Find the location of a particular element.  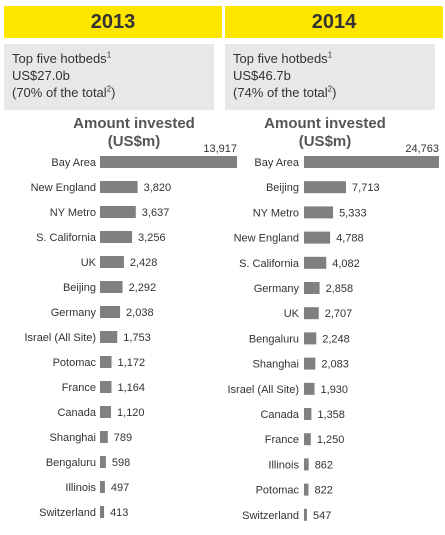

value-label: 3,256 is located at coordinates (152, 238).